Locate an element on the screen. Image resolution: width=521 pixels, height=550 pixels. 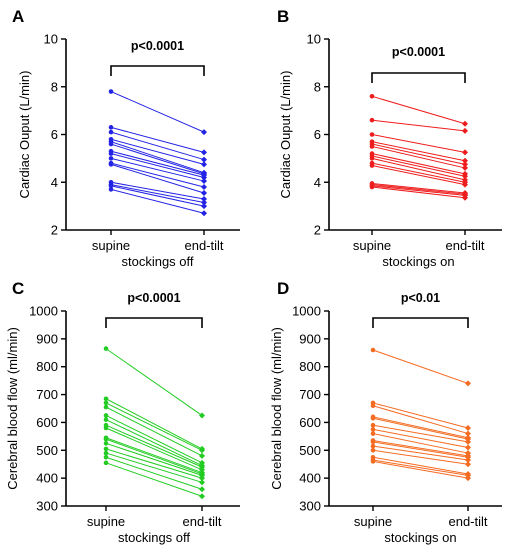
y-tick-label: 2 is located at coordinates (54, 230).